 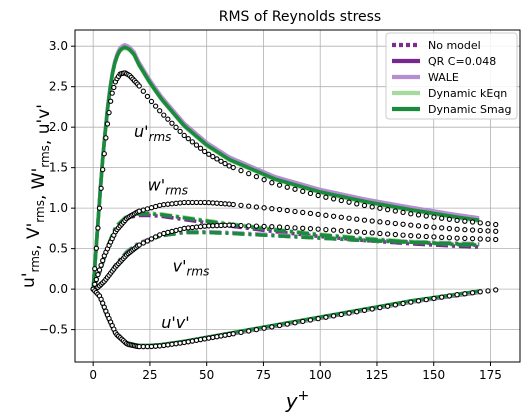 What do you see at coordinates (285, 251) in the screenshot?
I see `series-dynamic-smag-w_rms` at bounding box center [285, 251].